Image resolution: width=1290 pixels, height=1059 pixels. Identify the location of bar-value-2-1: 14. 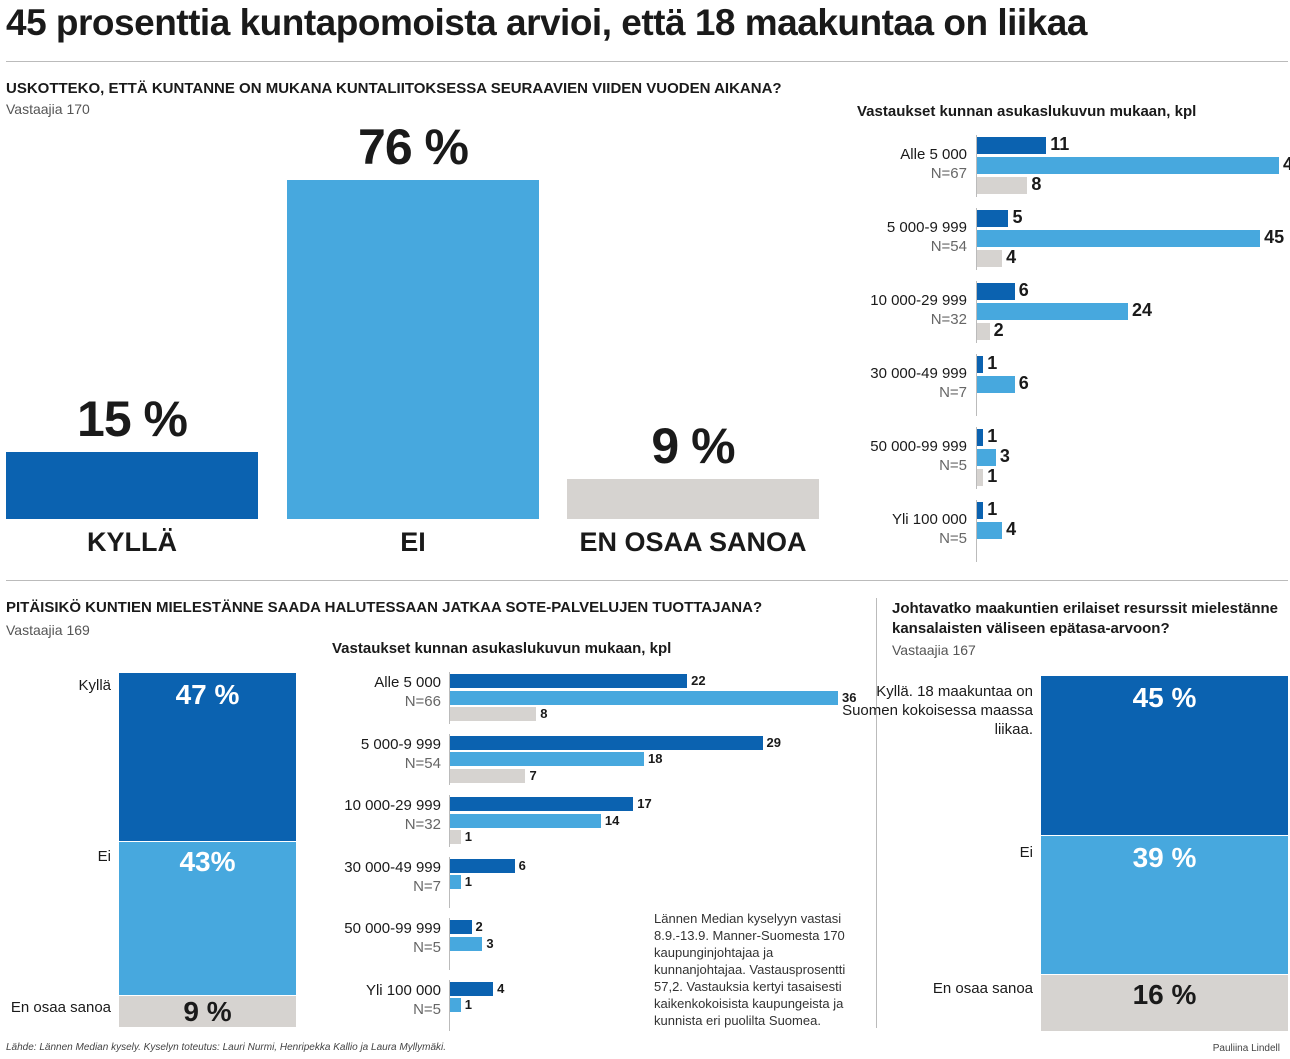
(612, 820).